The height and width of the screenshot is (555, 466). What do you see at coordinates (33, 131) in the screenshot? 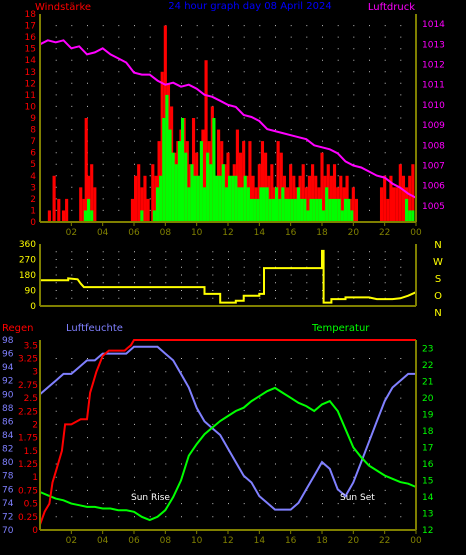
I see `wind-y-tick-label: 8` at bounding box center [33, 131].